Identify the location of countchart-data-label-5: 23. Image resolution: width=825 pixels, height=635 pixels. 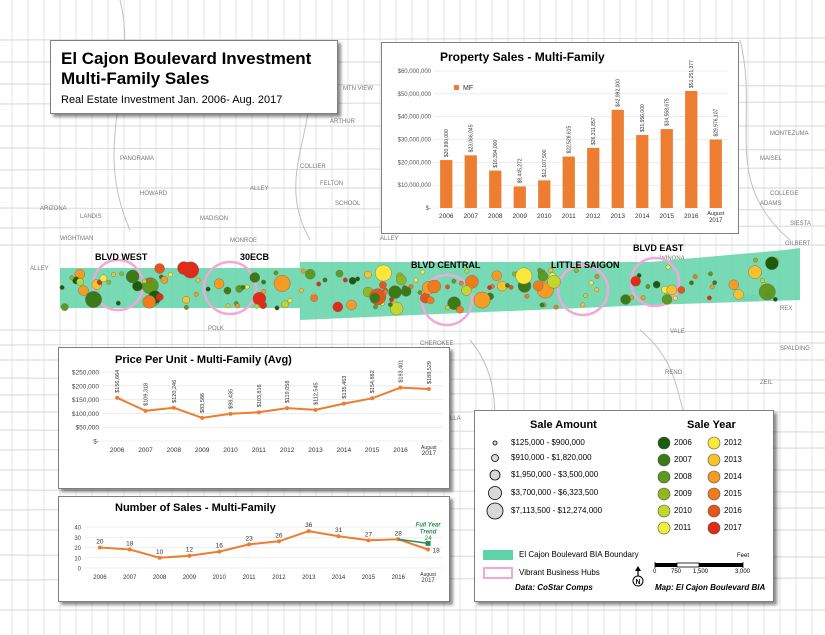
(249, 538).